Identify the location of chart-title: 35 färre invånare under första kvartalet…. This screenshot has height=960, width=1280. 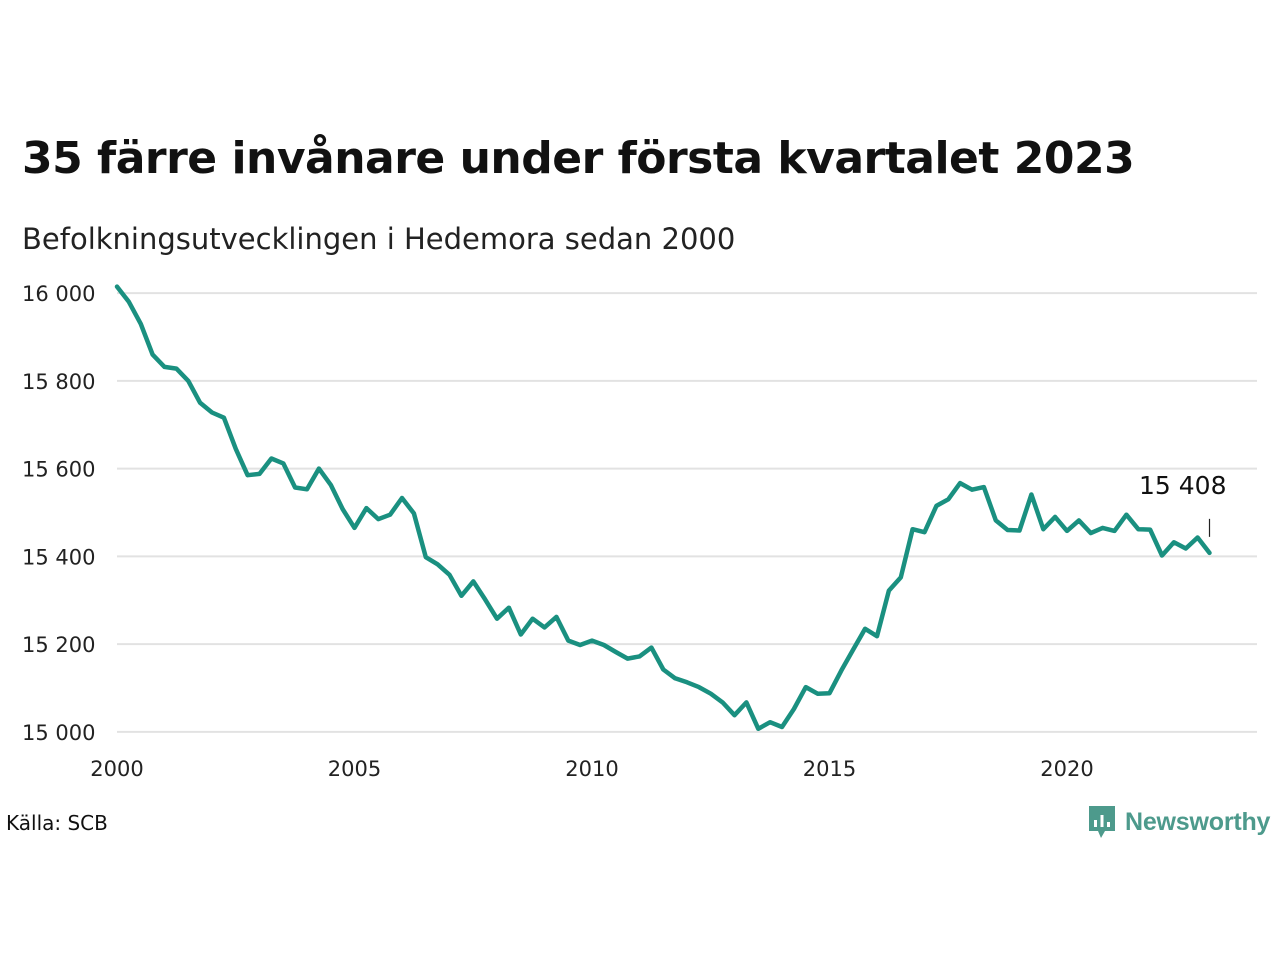
(578, 158).